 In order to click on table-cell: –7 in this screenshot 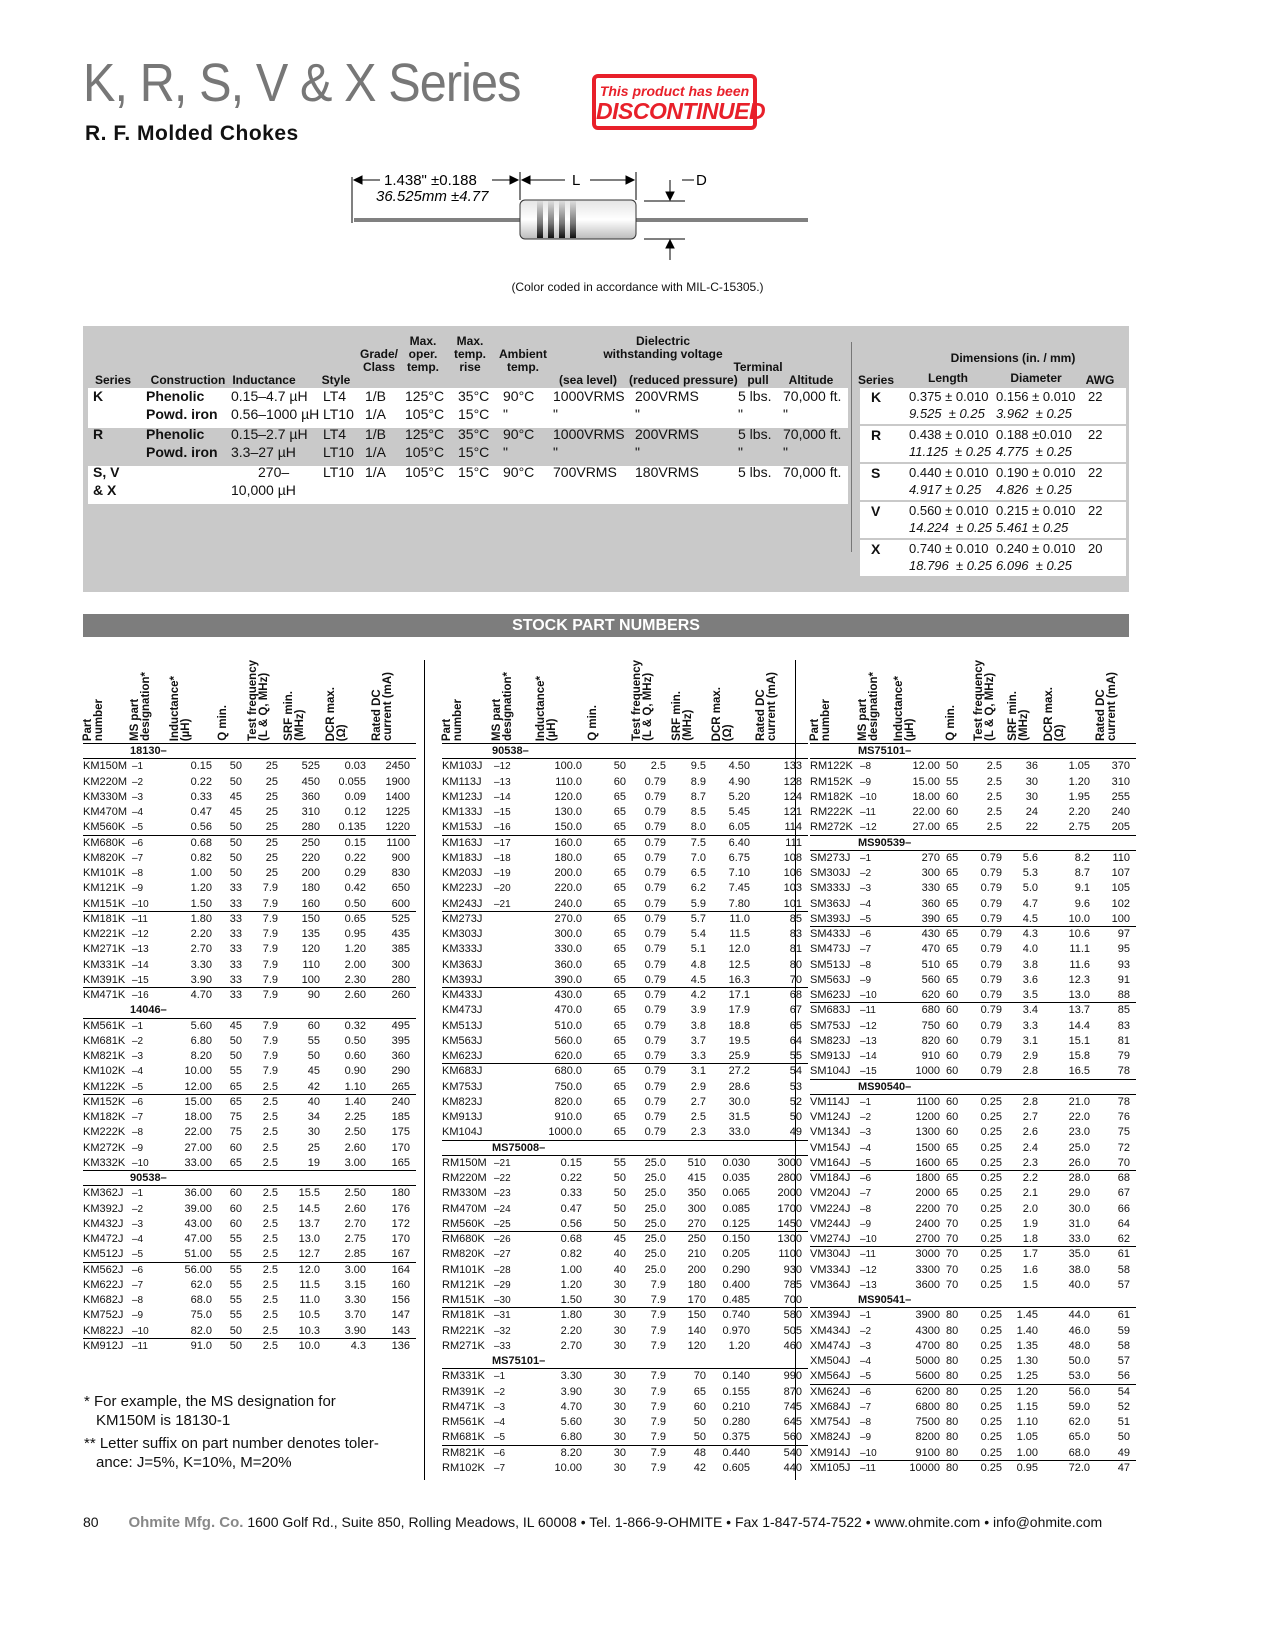, I will do `click(866, 1407)`.